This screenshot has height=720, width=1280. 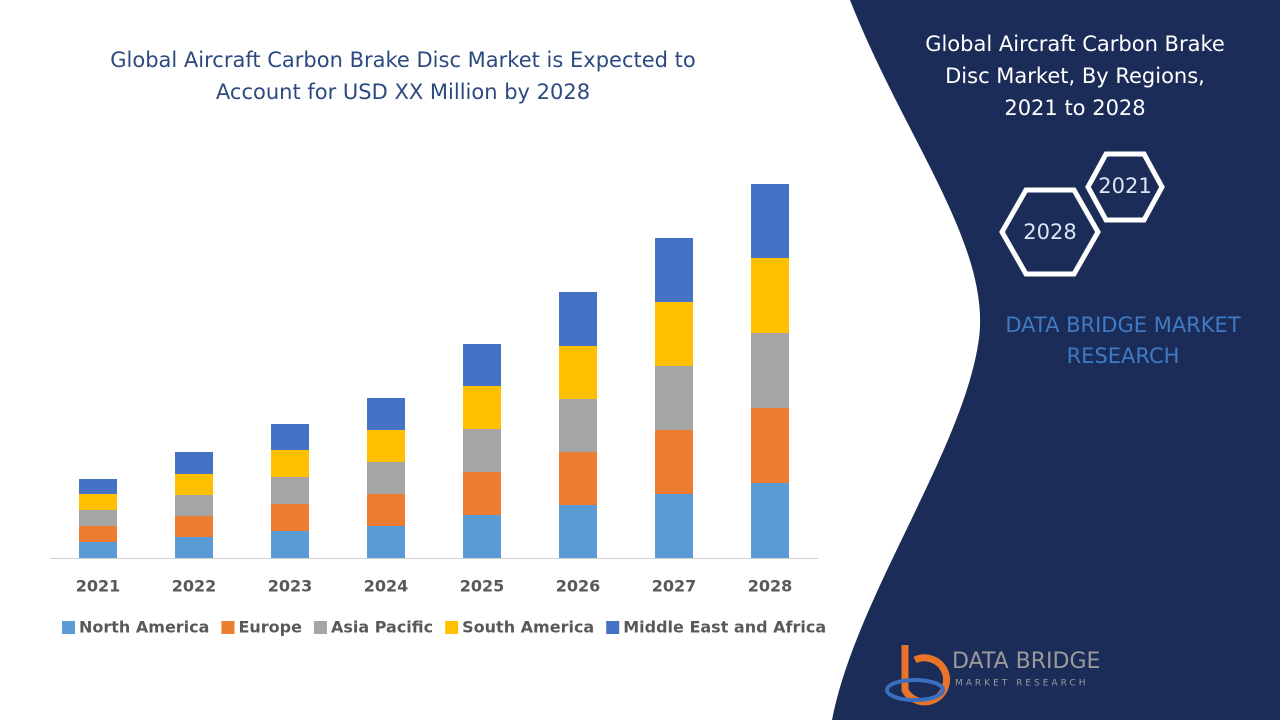 I want to click on logo-name: DATA BRIDGE, so click(x=1026, y=661).